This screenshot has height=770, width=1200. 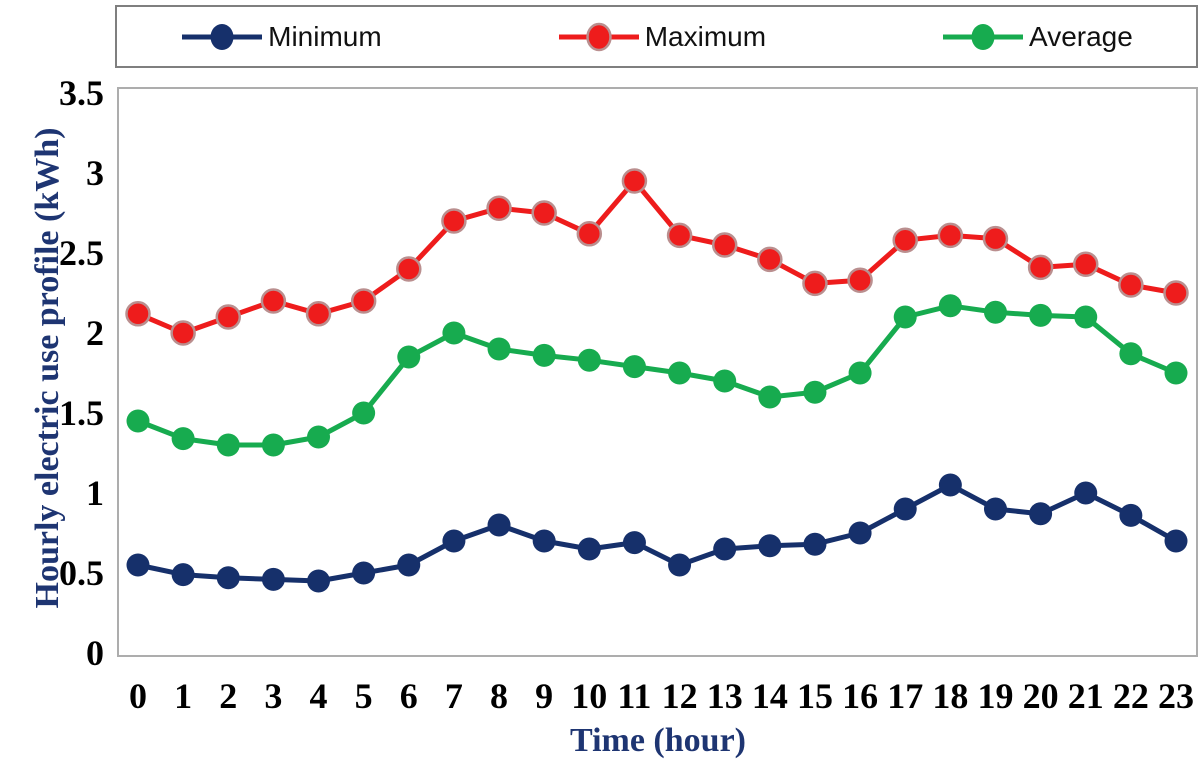 I want to click on legend-marker-minimum-icon, so click(x=222, y=36).